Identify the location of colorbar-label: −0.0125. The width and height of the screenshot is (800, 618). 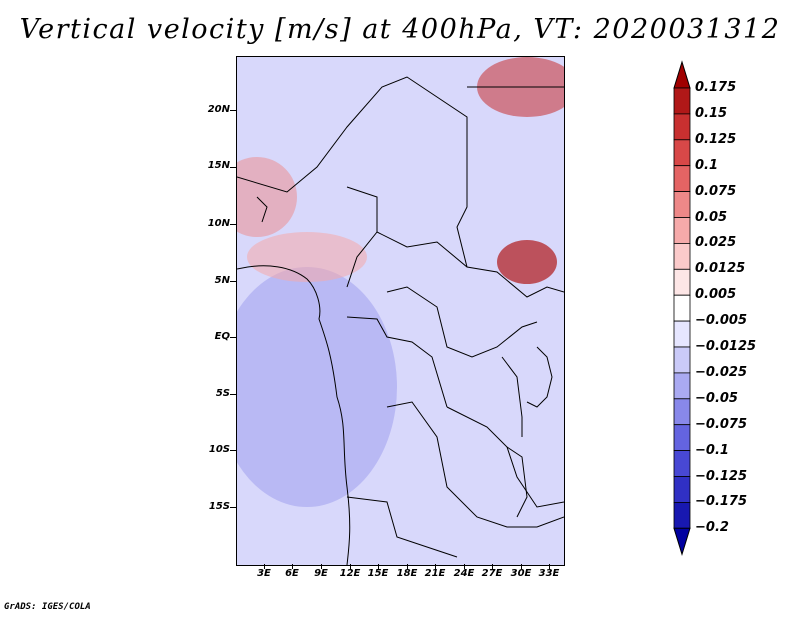
(726, 346).